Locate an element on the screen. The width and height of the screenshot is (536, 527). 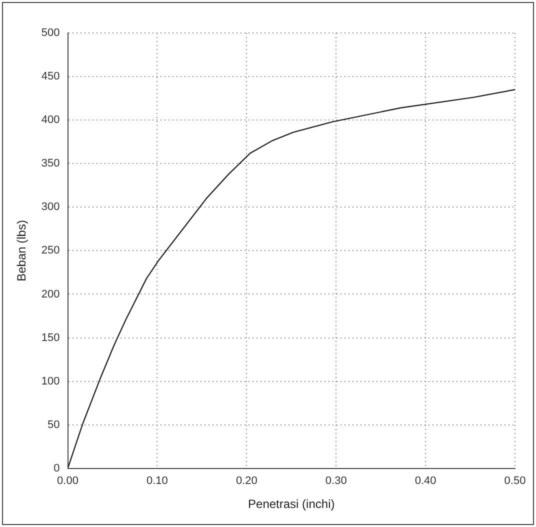
y-tick-label: 500 is located at coordinates (50, 33).